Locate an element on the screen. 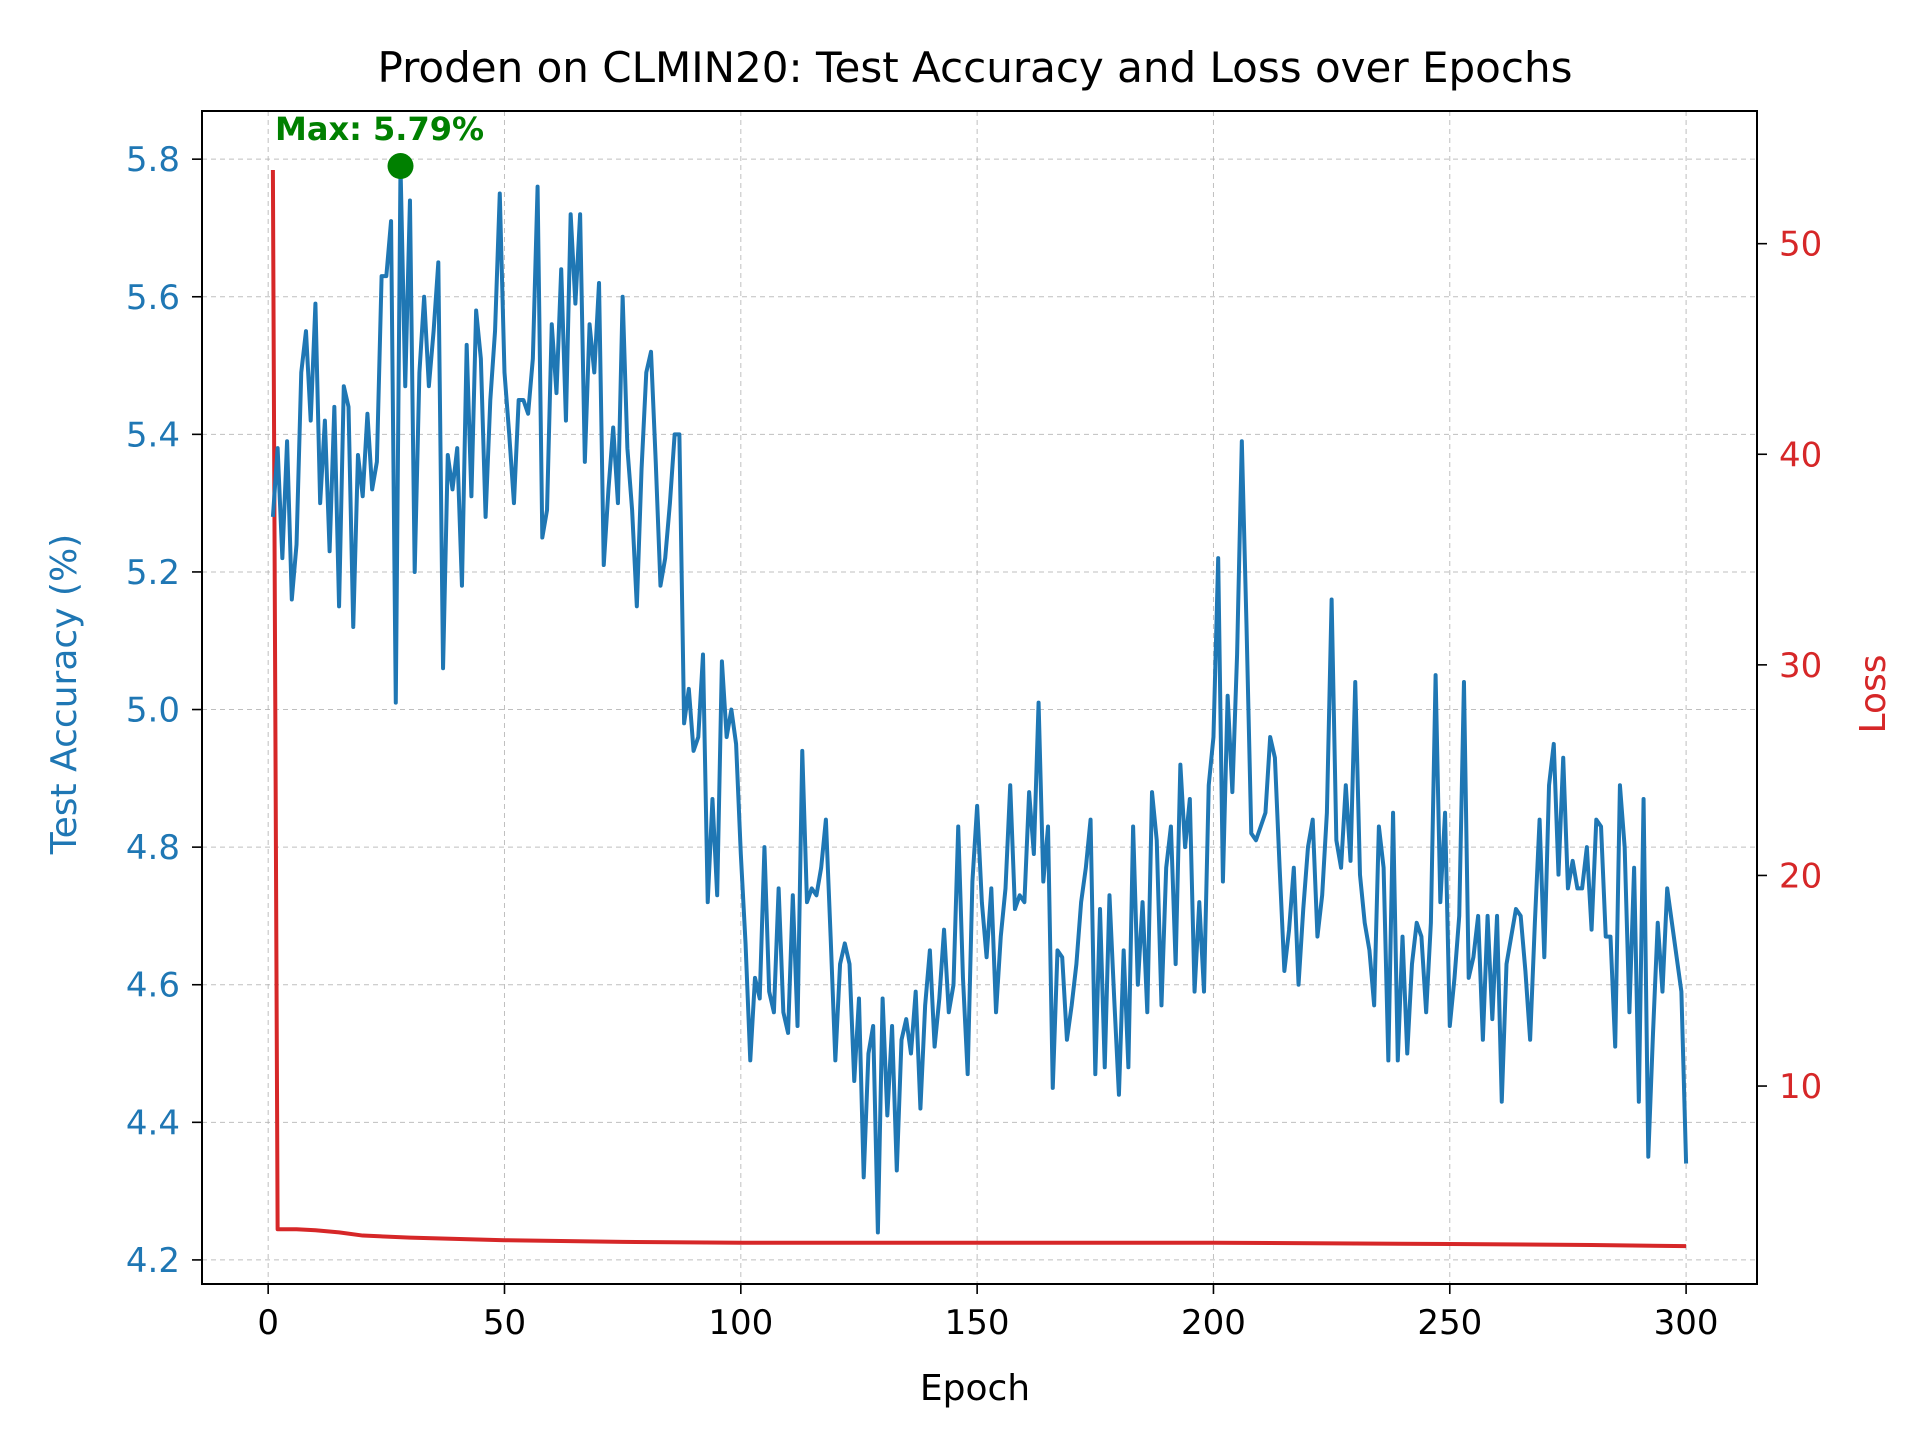 This screenshot has height=1444, width=1920. left-axis-ticks: 4.2 4.4 4.6 4.8 5.0 5.2 5.4 5.6 5.8 is located at coordinates (164, 710).